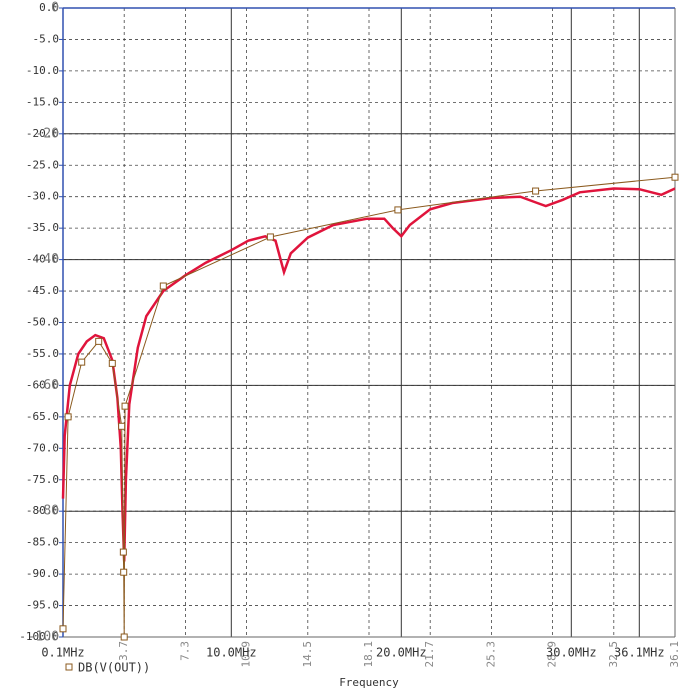 The height and width of the screenshot is (694, 681). Describe the element at coordinates (42, 164) in the screenshot. I see `y-tick-label: -25.0` at that location.